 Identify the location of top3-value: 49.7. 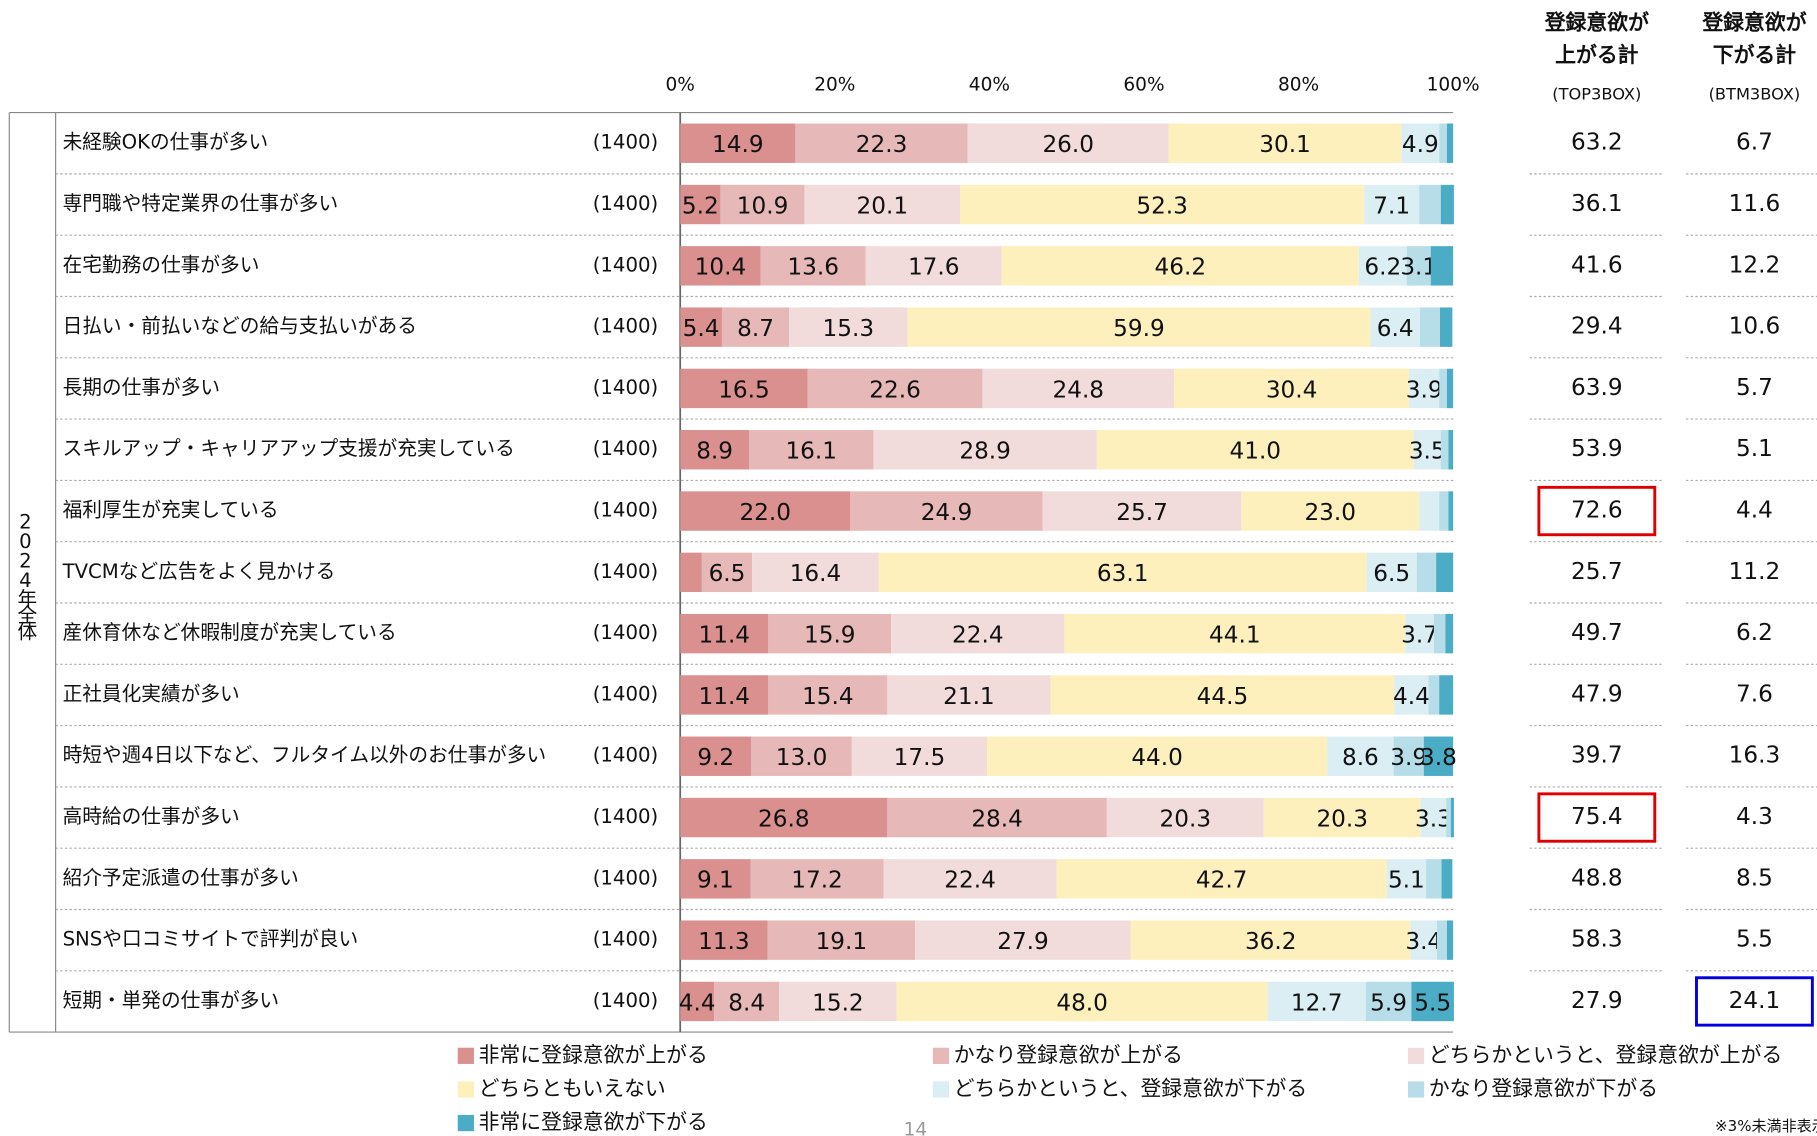
(1597, 632).